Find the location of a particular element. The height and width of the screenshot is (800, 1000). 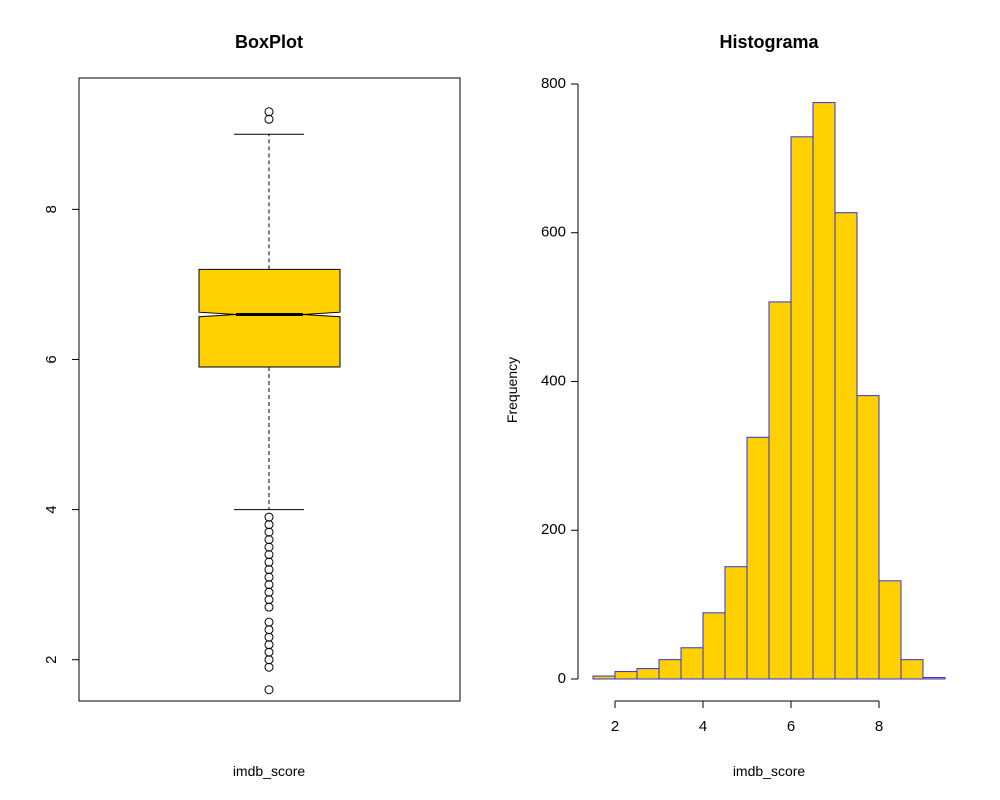

histogram-x-tick-label: 4 is located at coordinates (703, 726).